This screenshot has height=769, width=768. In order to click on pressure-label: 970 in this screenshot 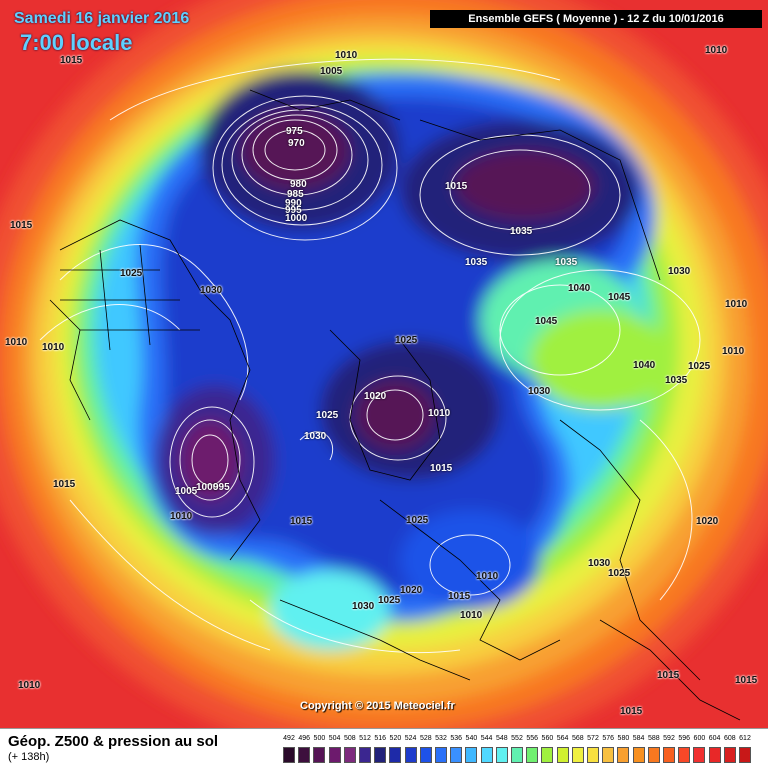, I will do `click(296, 143)`.